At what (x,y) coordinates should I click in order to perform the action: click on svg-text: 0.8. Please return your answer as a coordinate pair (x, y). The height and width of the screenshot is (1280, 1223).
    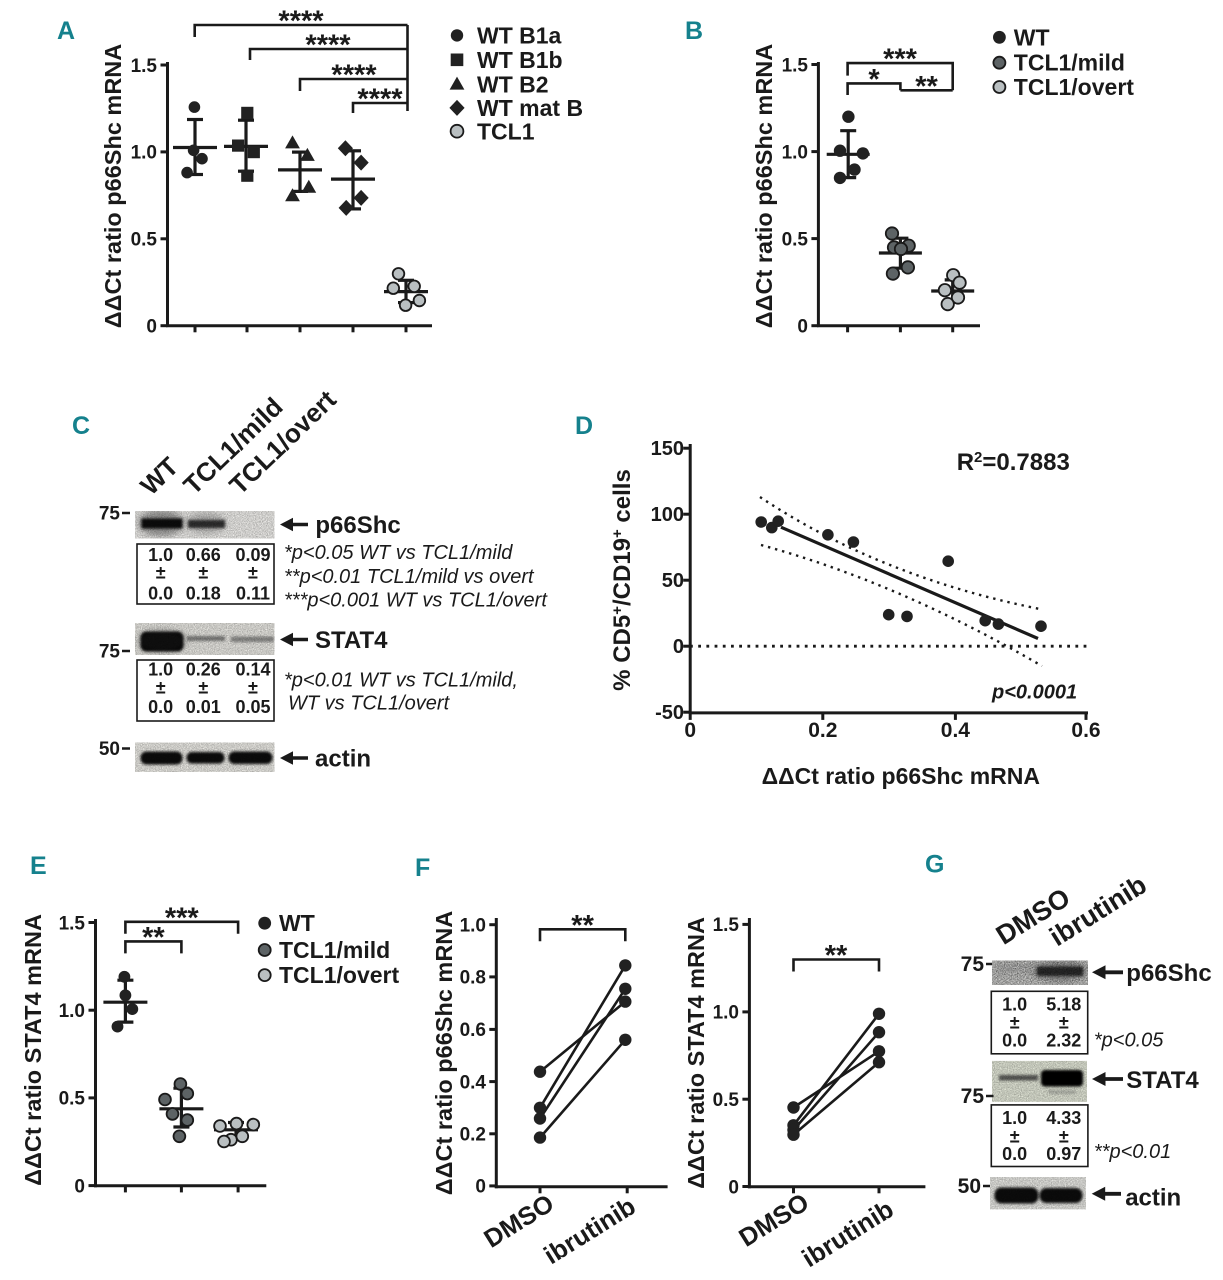
    Looking at the image, I should click on (473, 978).